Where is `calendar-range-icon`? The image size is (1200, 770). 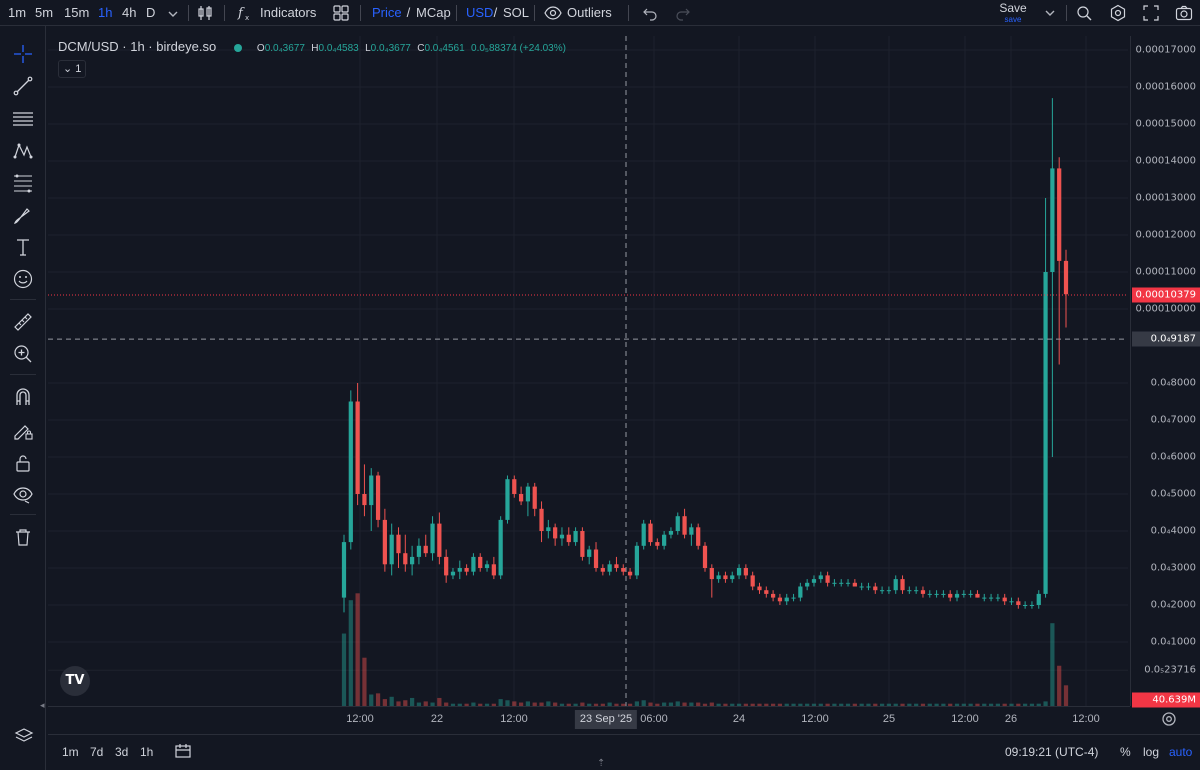
calendar-range-icon is located at coordinates (183, 751).